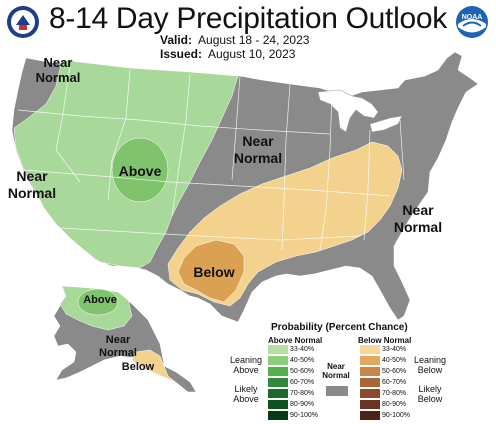  I want to click on label-below: Below, so click(214, 272).